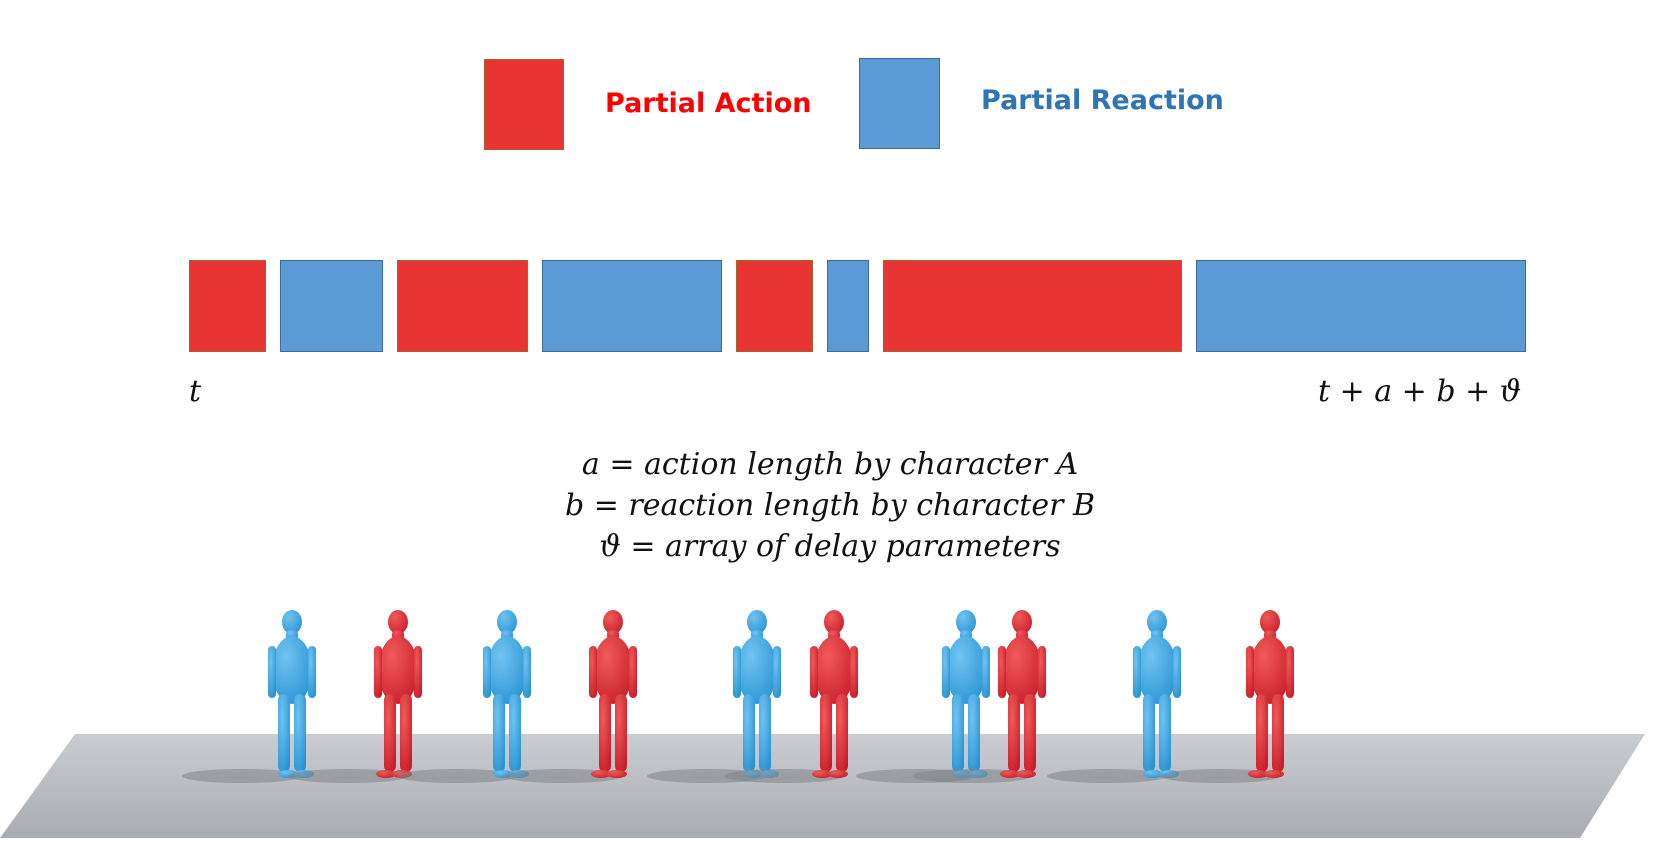 Image resolution: width=1660 pixels, height=856 pixels. Describe the element at coordinates (830, 464) in the screenshot. I see `definition-a: a = action length by character A` at that location.